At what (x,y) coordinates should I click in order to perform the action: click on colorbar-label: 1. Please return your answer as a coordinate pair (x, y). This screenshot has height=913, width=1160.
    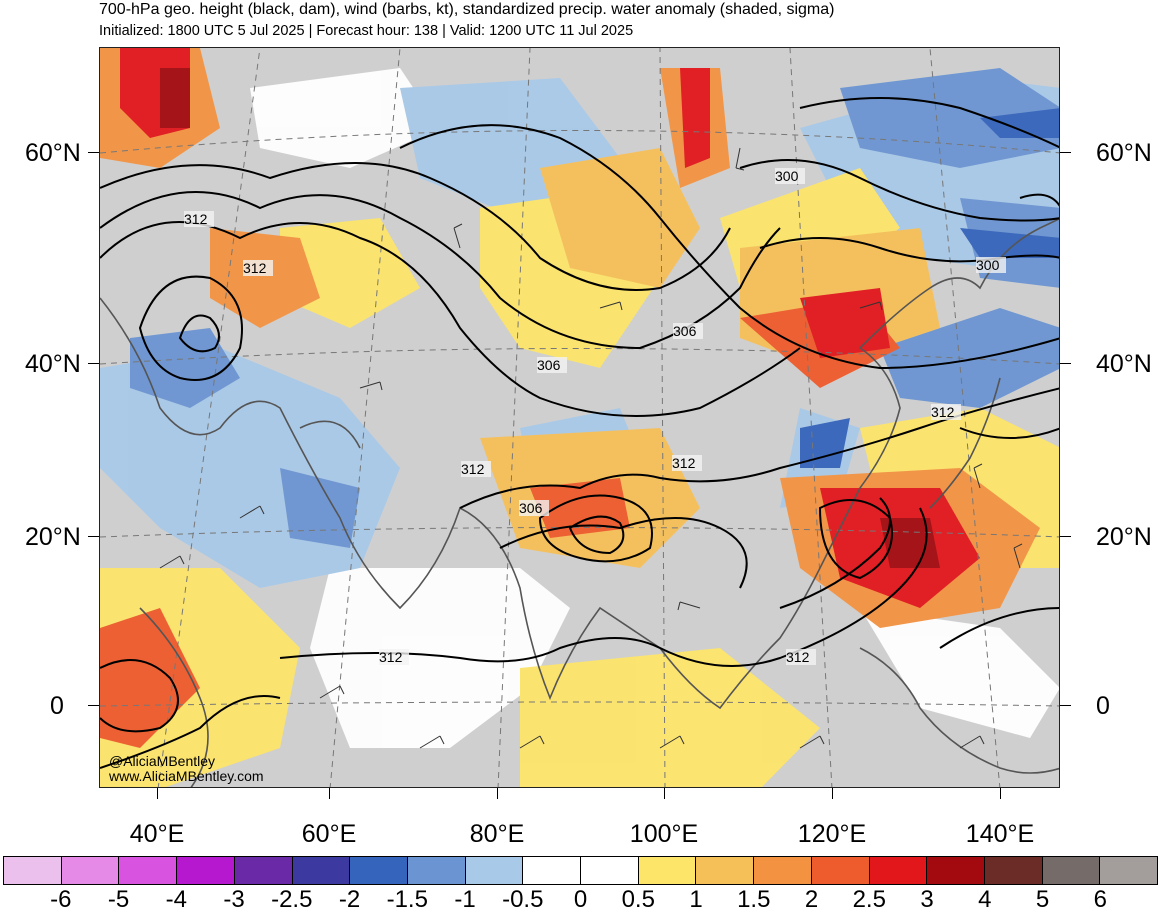
    Looking at the image, I should click on (696, 899).